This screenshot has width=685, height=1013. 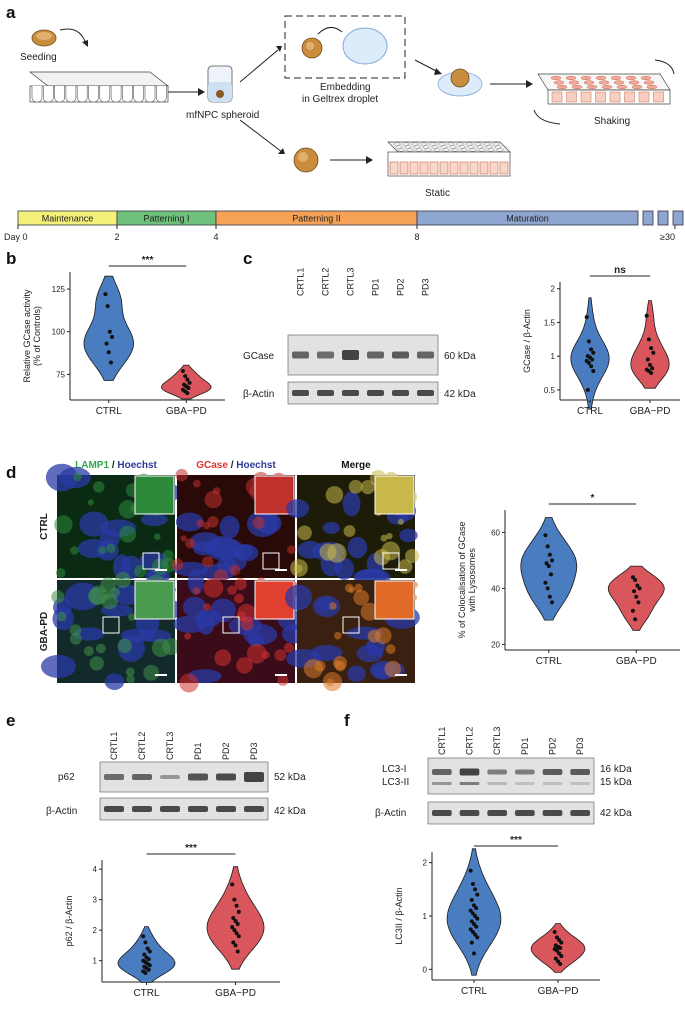 I want to click on blot-size-label: 42 kDa, so click(x=290, y=811).